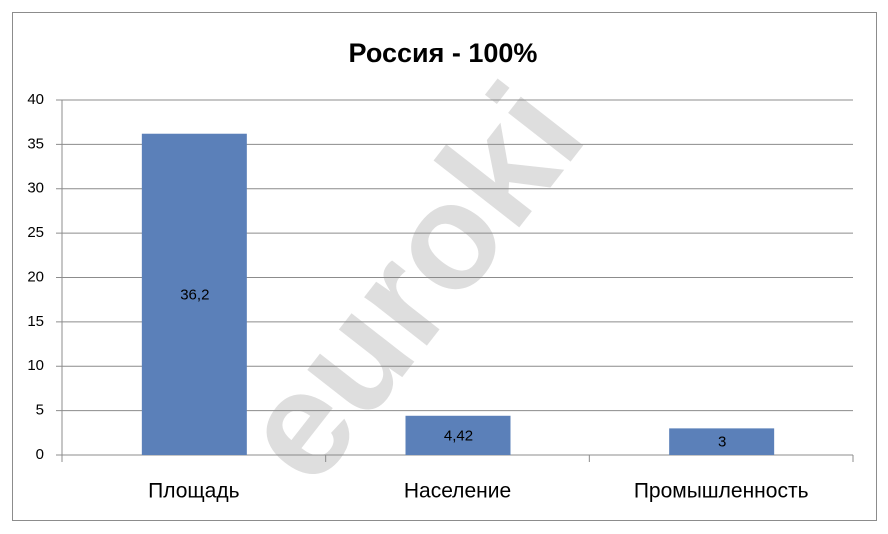 The height and width of the screenshot is (534, 888). Describe the element at coordinates (35, 232) in the screenshot. I see `y-tick-label: 25` at that location.